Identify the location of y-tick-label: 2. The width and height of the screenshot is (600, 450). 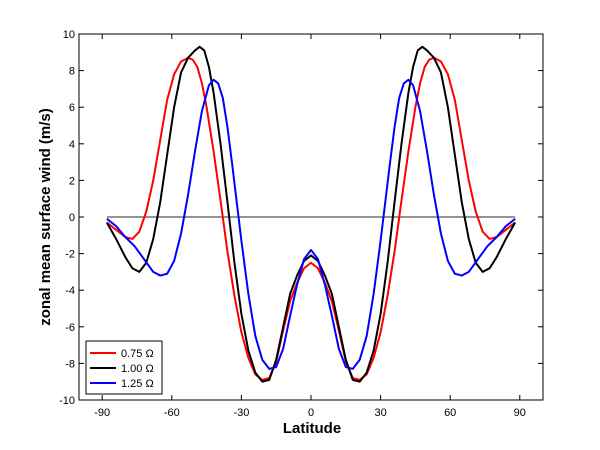
(72, 181).